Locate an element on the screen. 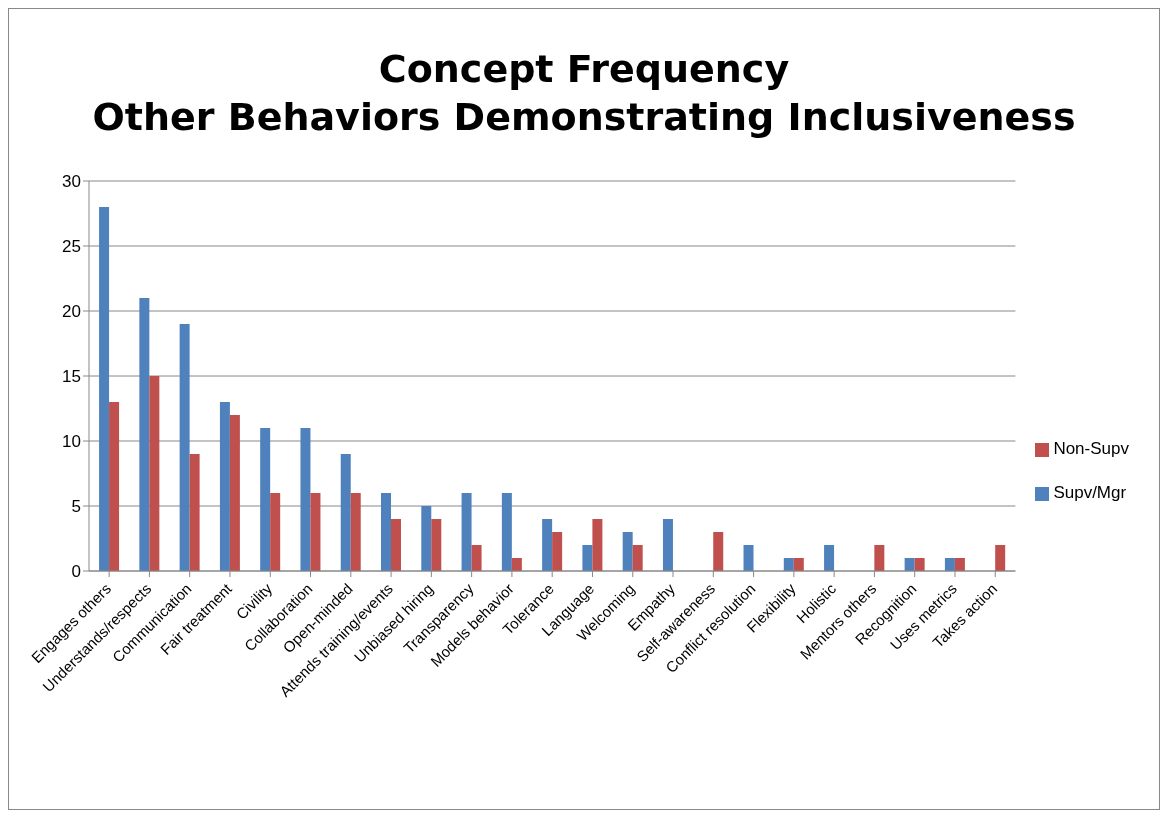 The image size is (1174, 821). y-tick-label: 15 is located at coordinates (71, 377).